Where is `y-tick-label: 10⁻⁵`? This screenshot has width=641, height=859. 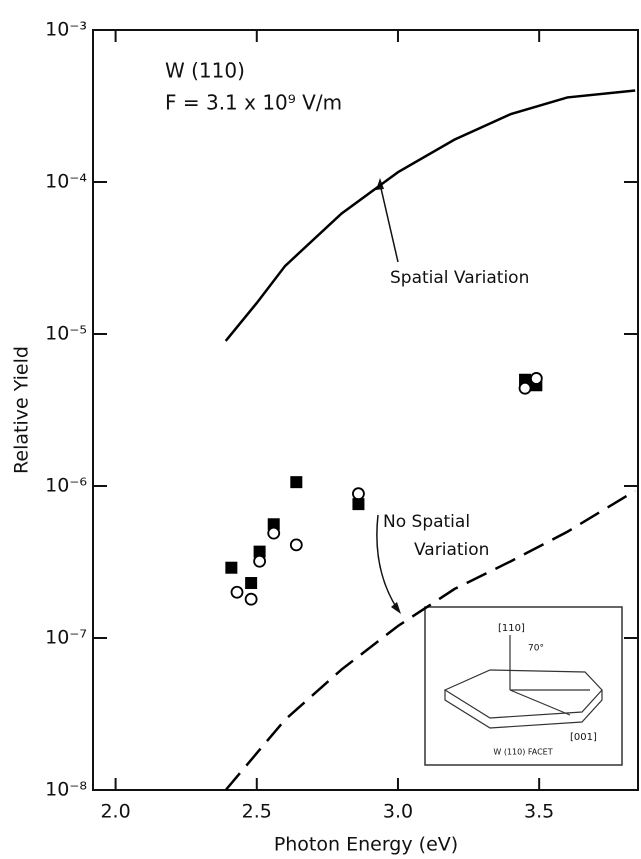 y-tick-label: 10⁻⁵ is located at coordinates (66, 334).